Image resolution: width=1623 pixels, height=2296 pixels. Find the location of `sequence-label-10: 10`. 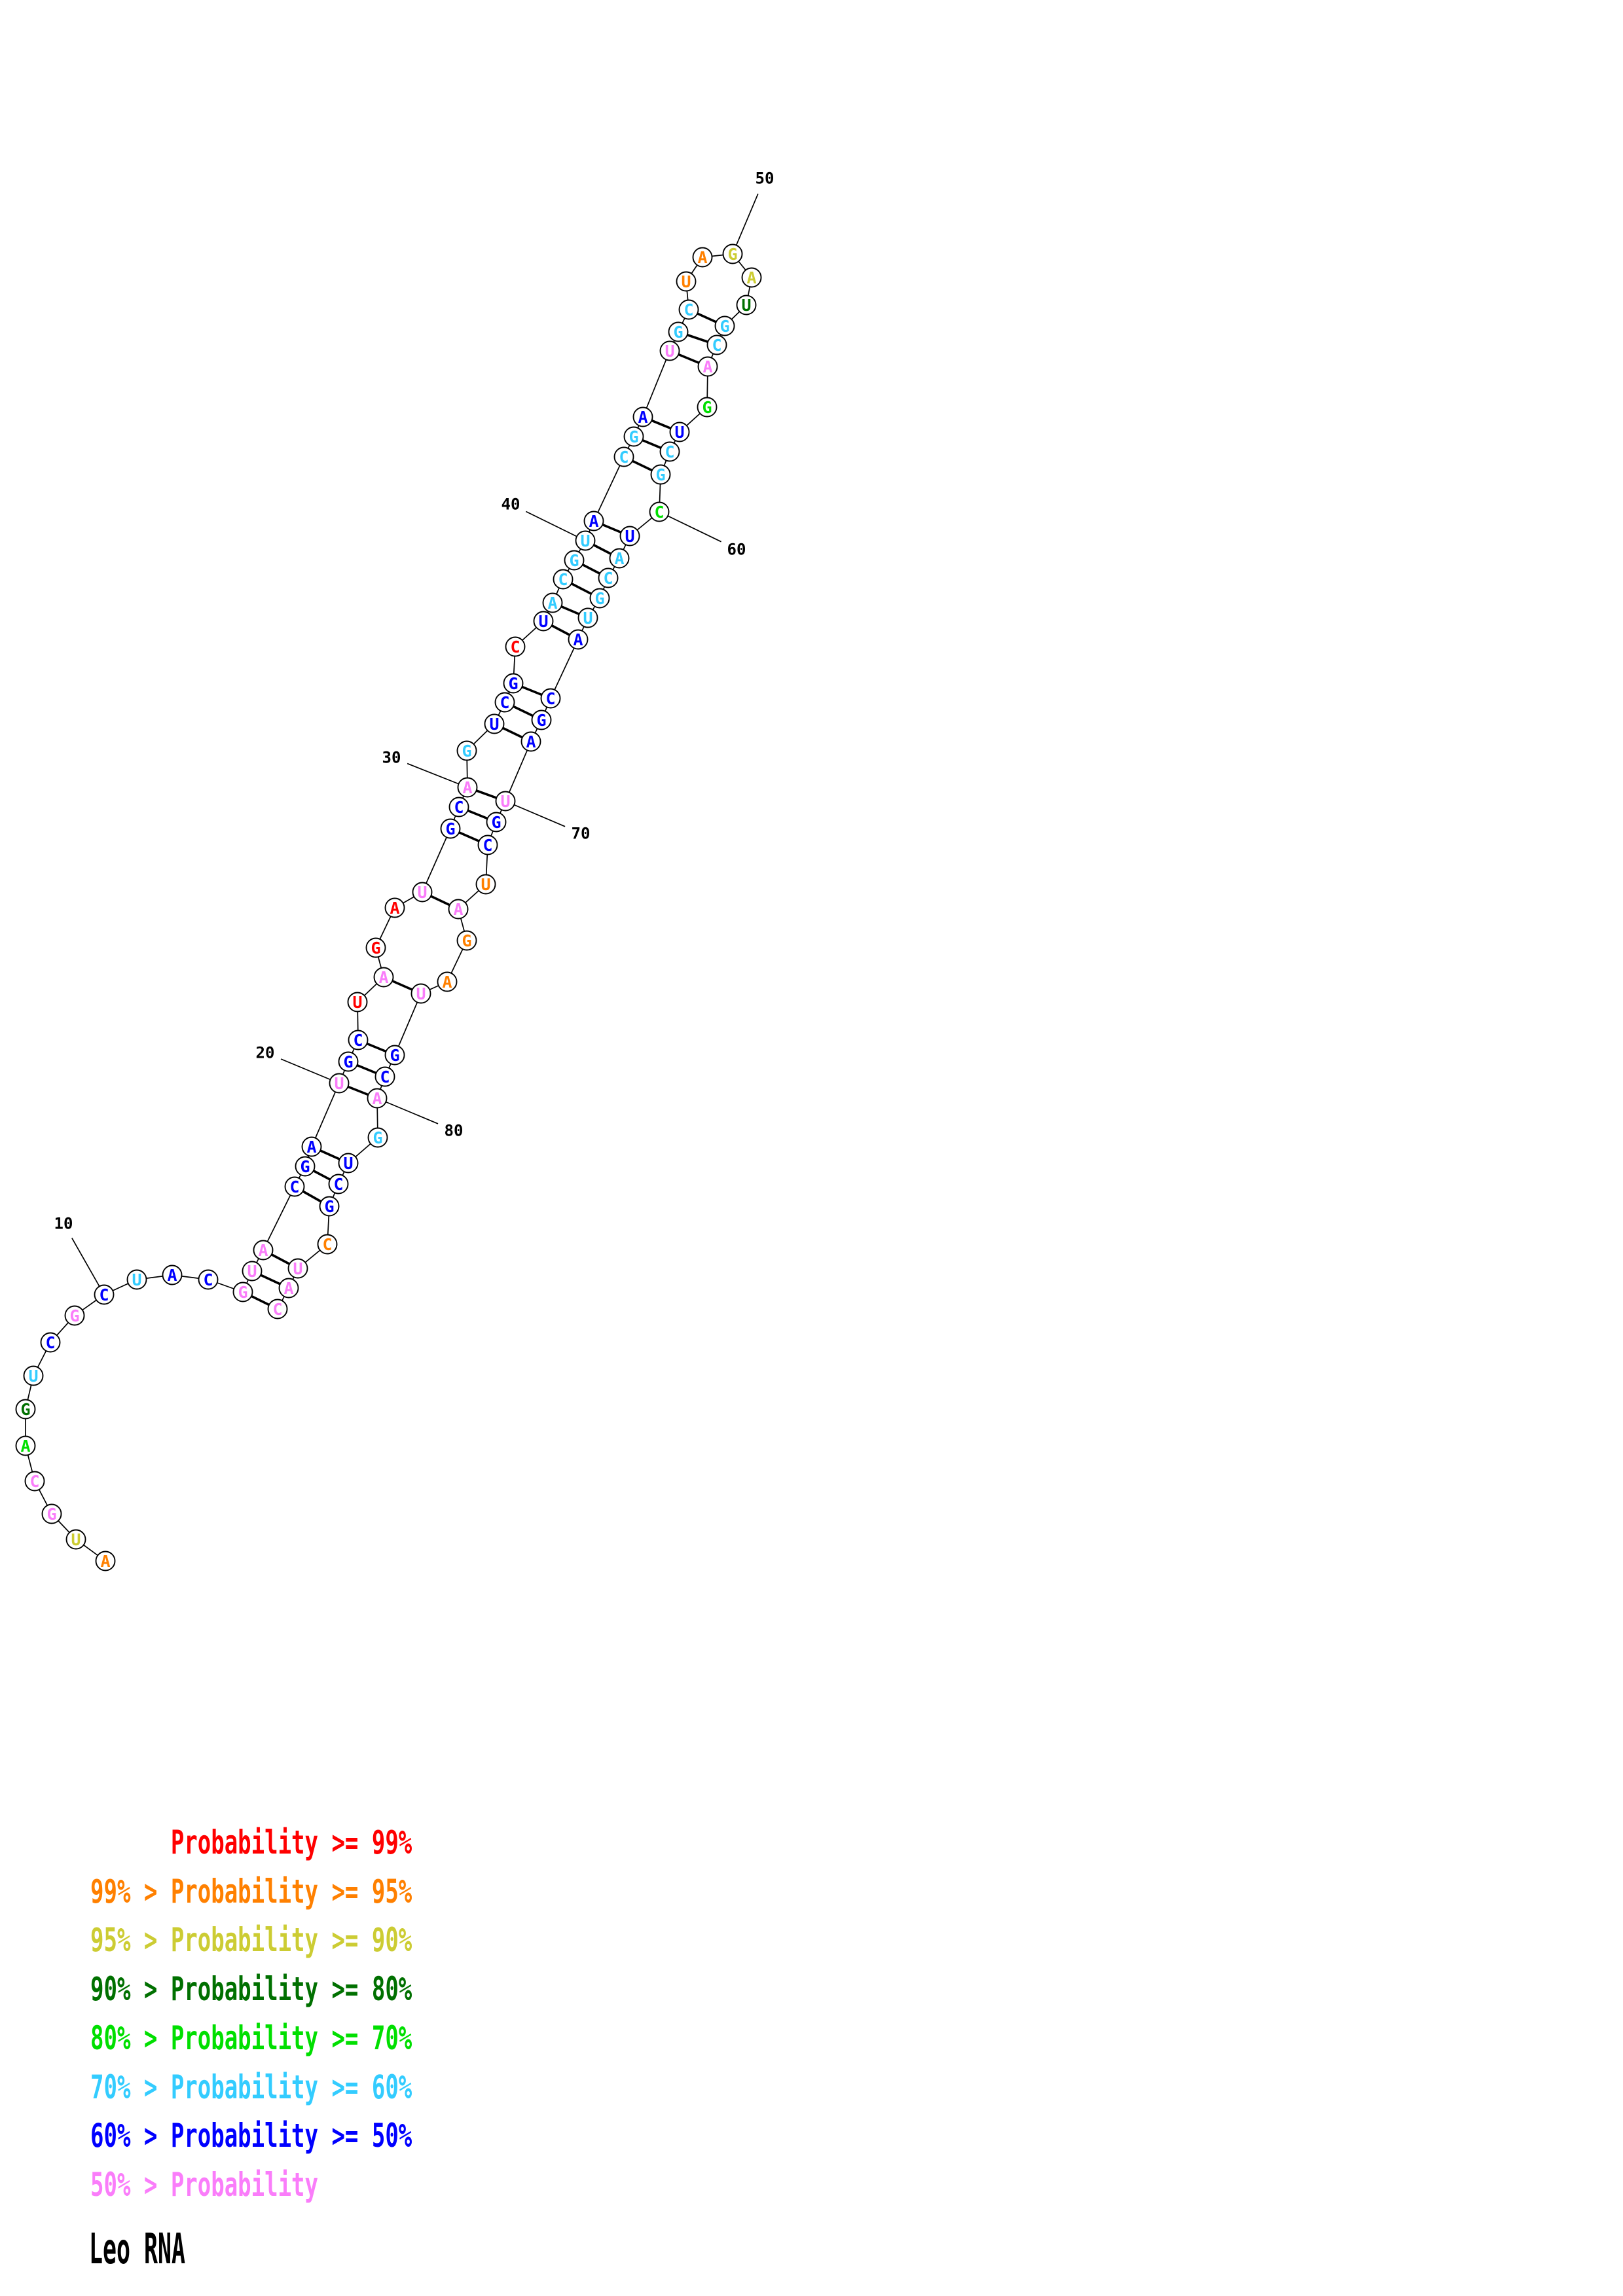

sequence-label-10: 10 is located at coordinates (63, 1224).